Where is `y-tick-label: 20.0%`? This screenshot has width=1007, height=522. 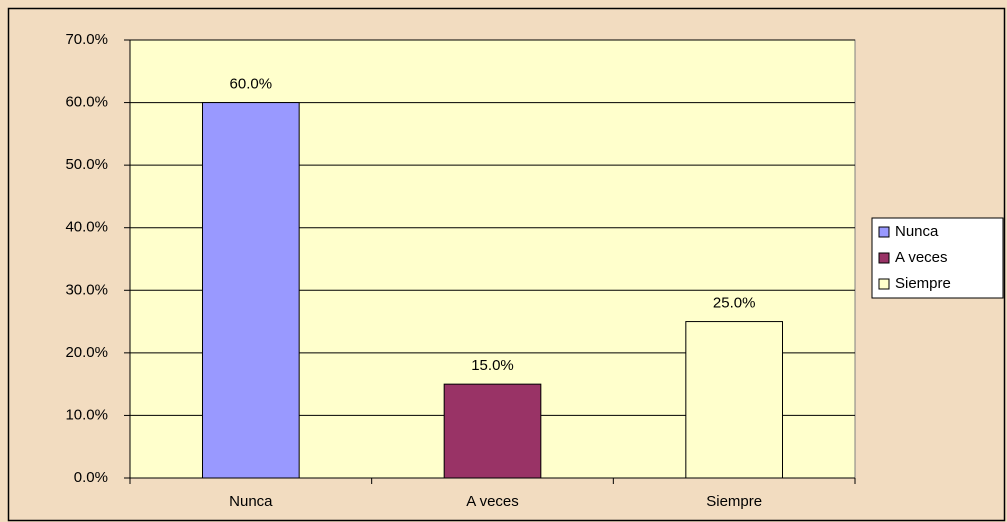 y-tick-label: 20.0% is located at coordinates (86, 352).